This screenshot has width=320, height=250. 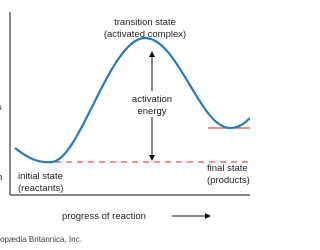 I want to click on label: n, so click(x=1, y=177).